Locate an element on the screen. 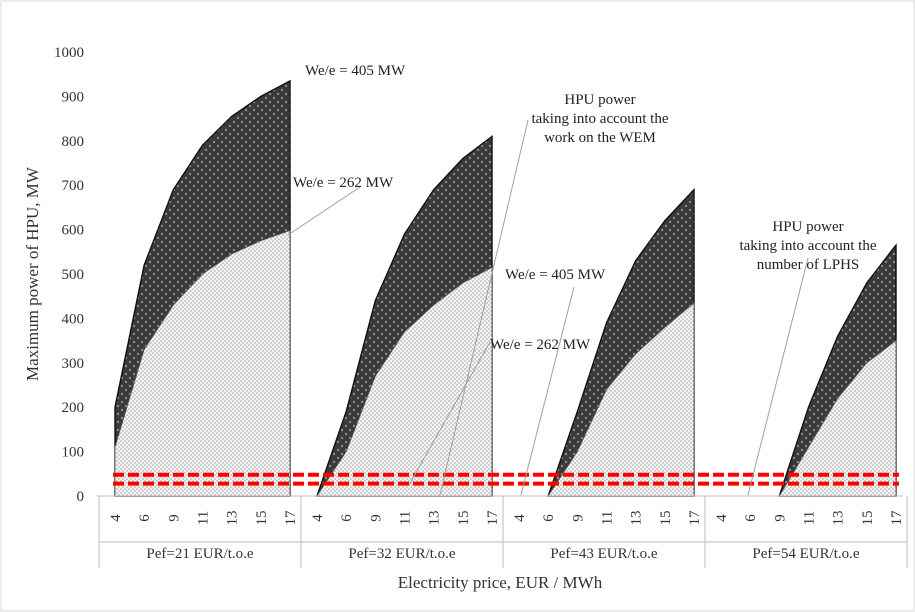  y-tick-label: 900 is located at coordinates (73, 97).